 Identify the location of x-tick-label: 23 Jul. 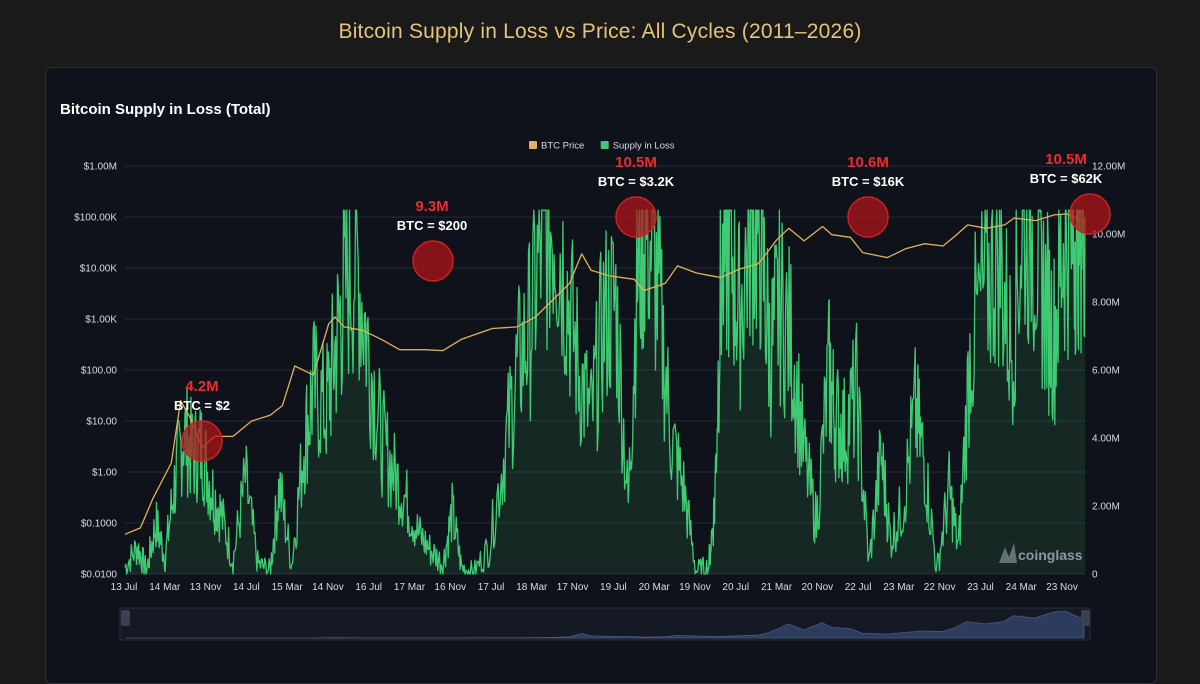
(980, 587).